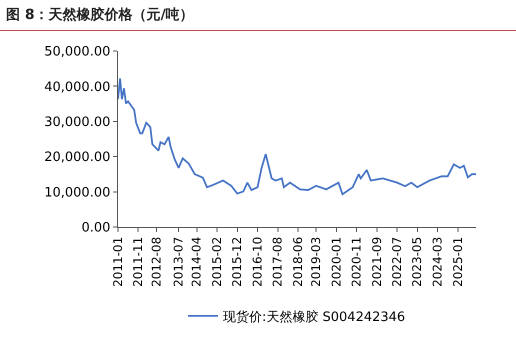 The height and width of the screenshot is (348, 516). Describe the element at coordinates (217, 261) in the screenshot. I see `x-tick-label: 2015-02` at that location.